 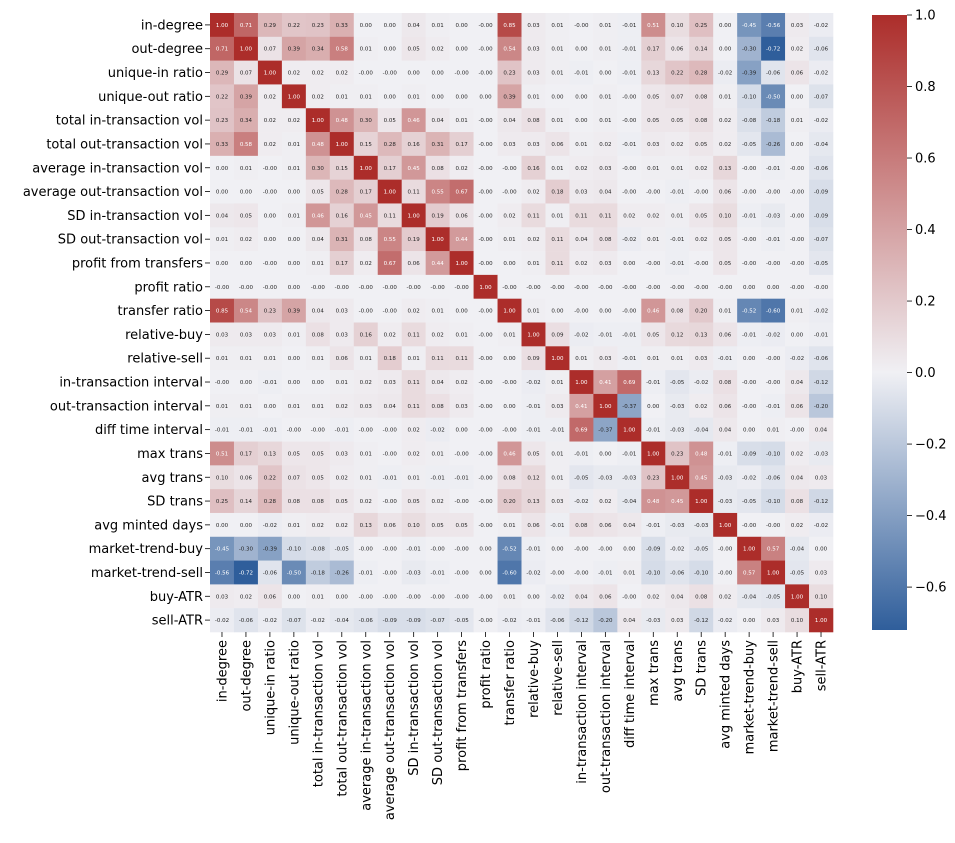 I want to click on cell-value-label: -0.12, so click(x=821, y=502).